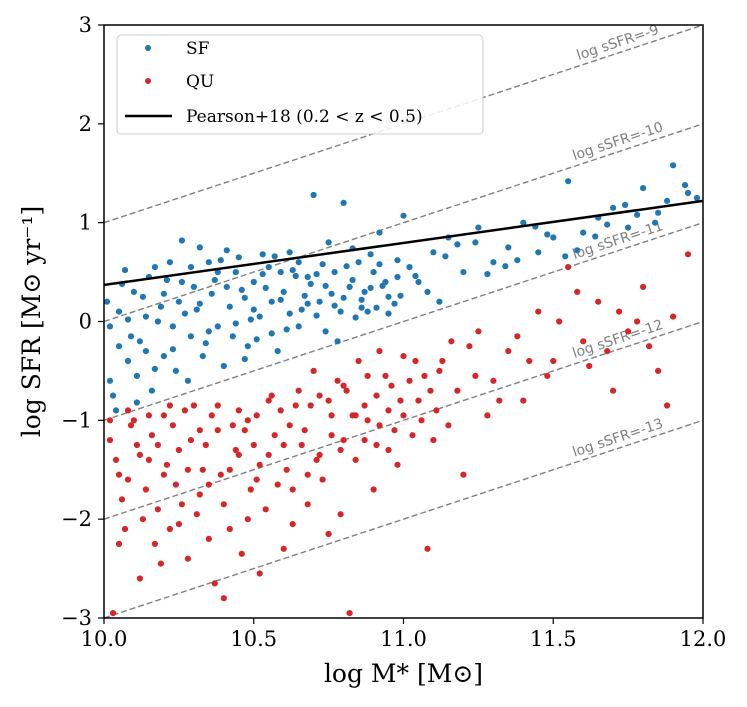  What do you see at coordinates (253, 639) in the screenshot?
I see `x-tick-label: 10.5` at bounding box center [253, 639].